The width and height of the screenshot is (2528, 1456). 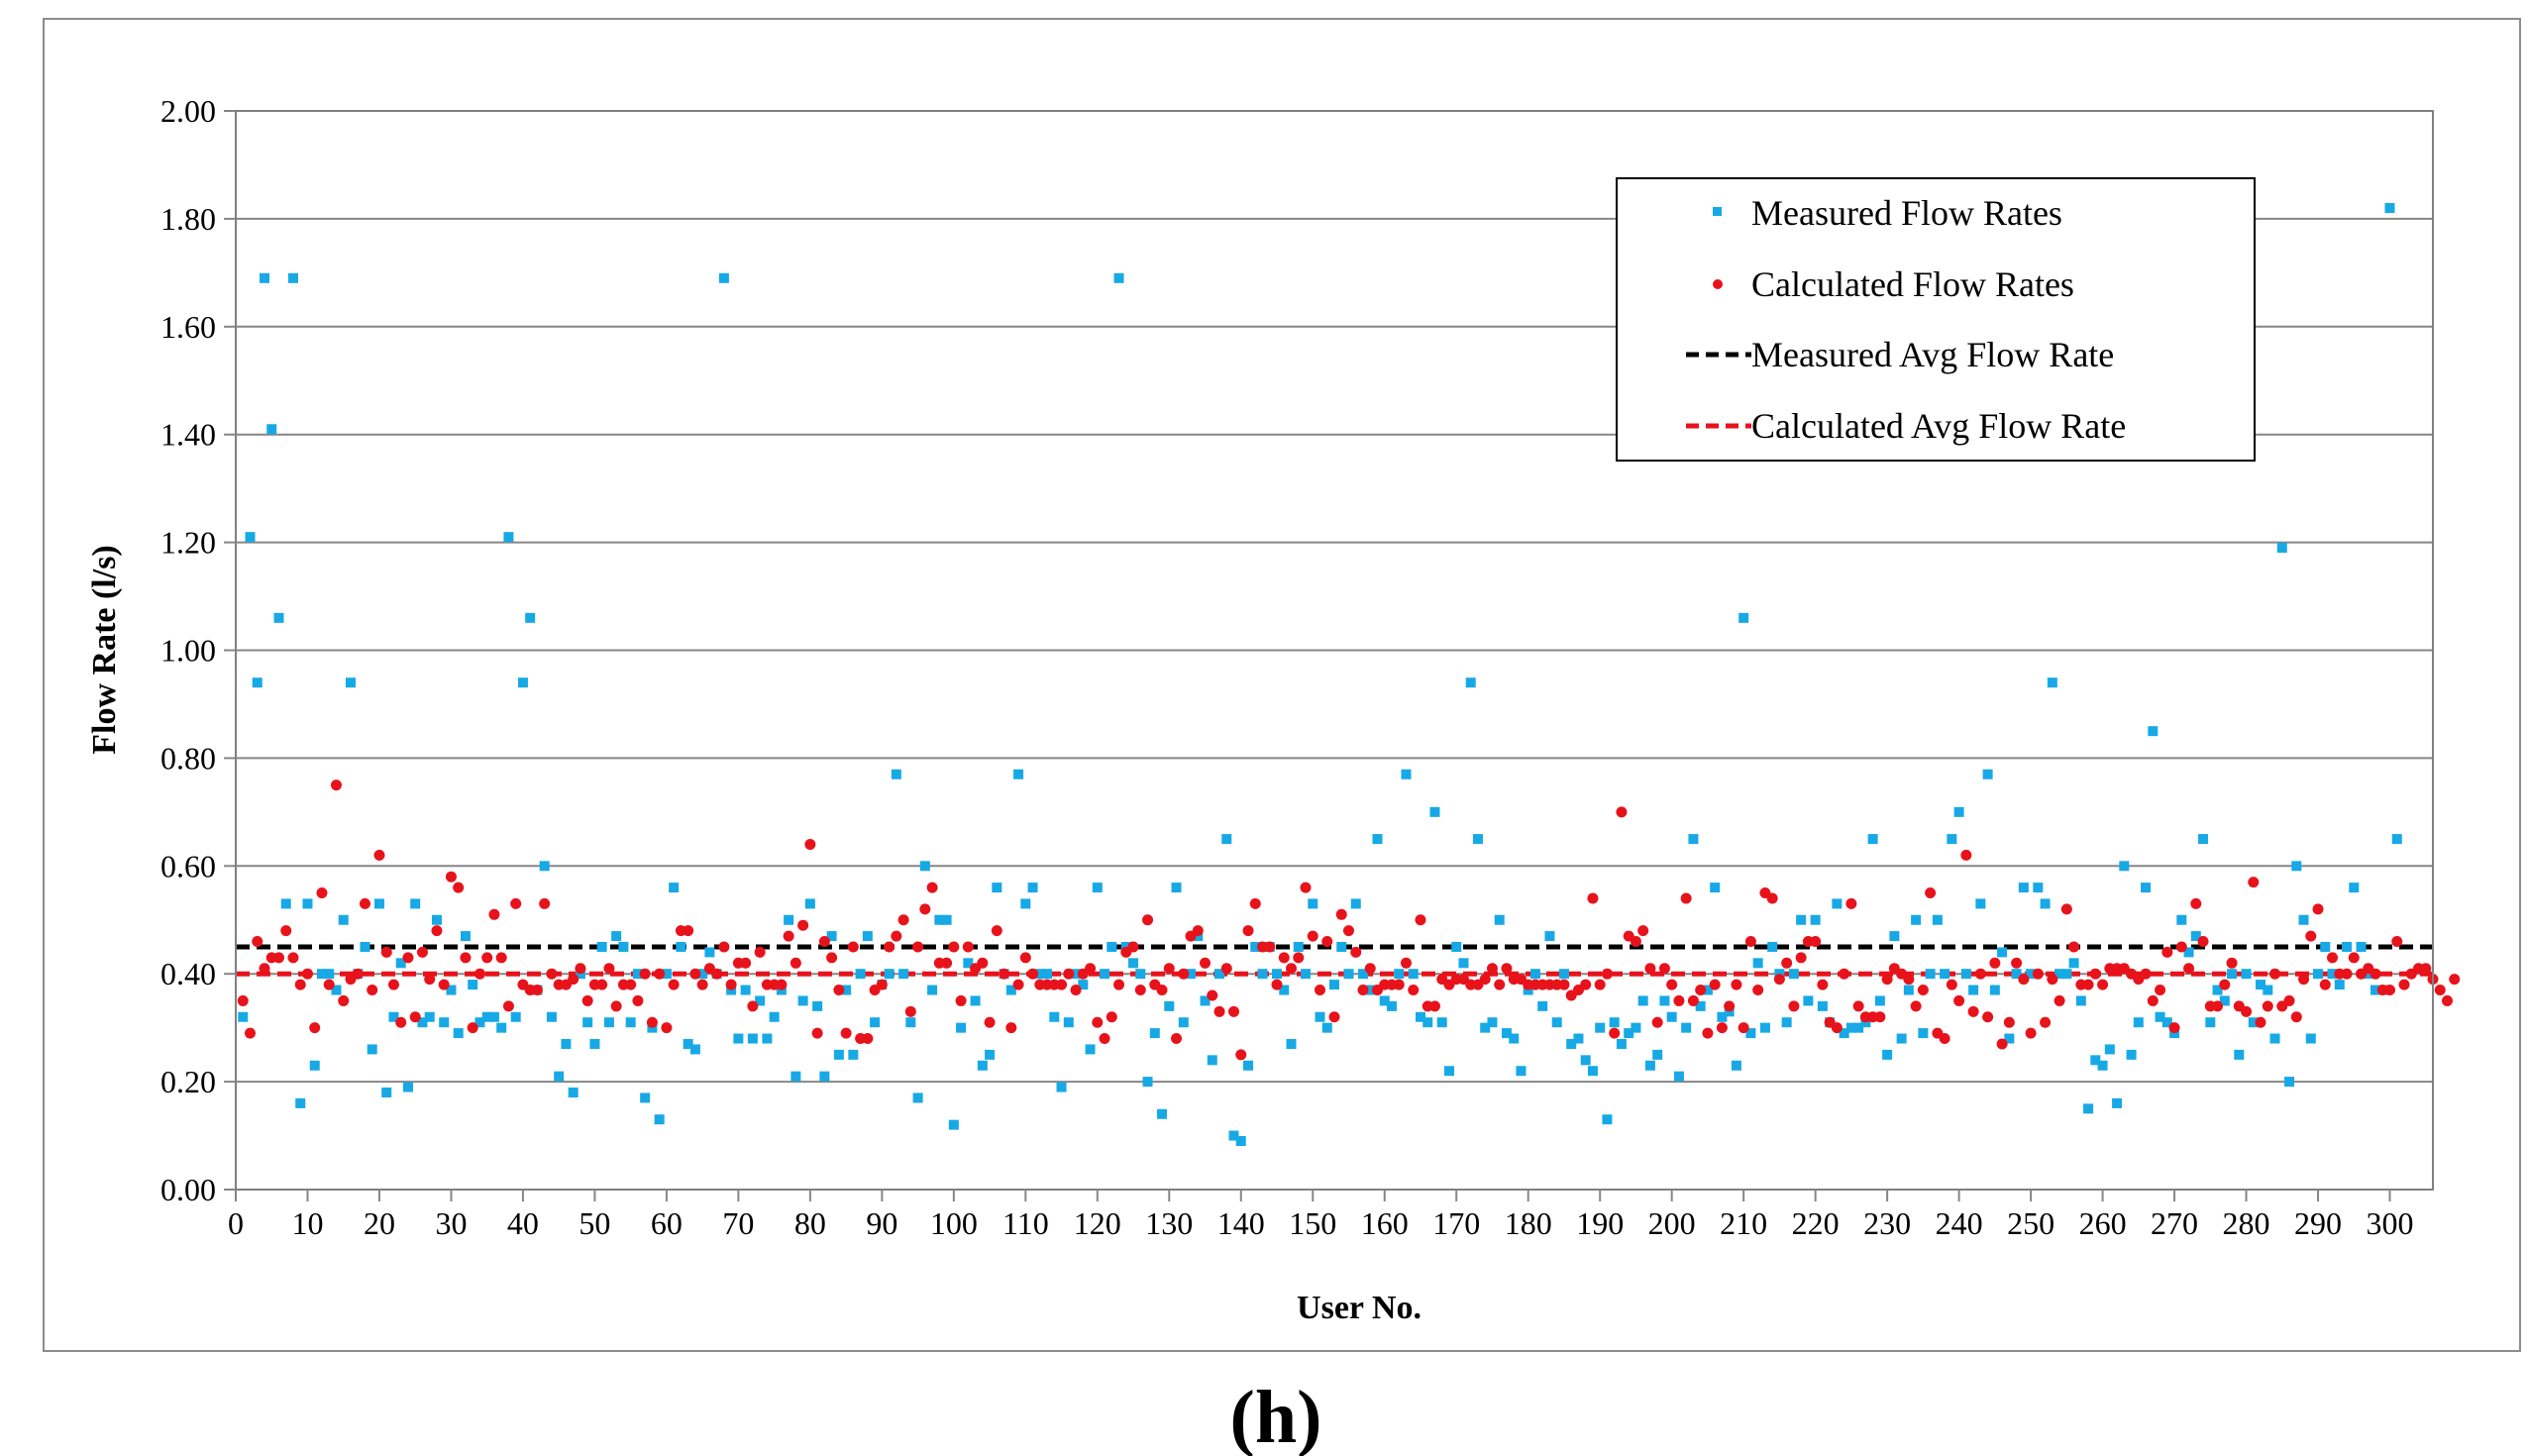 What do you see at coordinates (1887, 1223) in the screenshot?
I see `x-tick-label: 230` at bounding box center [1887, 1223].